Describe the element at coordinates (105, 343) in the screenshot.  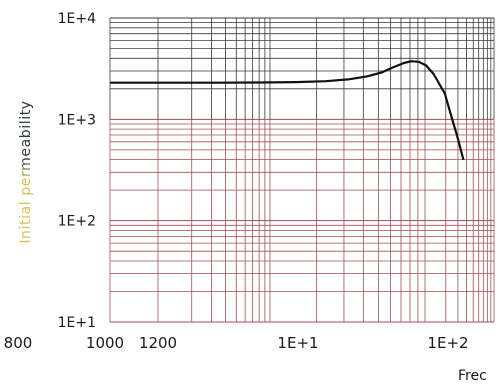
I see `x-tick-label: 1000` at that location.